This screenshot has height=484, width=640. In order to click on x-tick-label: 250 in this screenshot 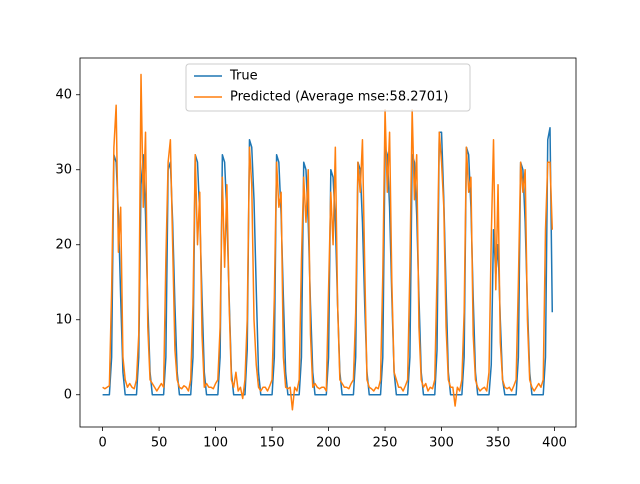, I will do `click(385, 443)`.